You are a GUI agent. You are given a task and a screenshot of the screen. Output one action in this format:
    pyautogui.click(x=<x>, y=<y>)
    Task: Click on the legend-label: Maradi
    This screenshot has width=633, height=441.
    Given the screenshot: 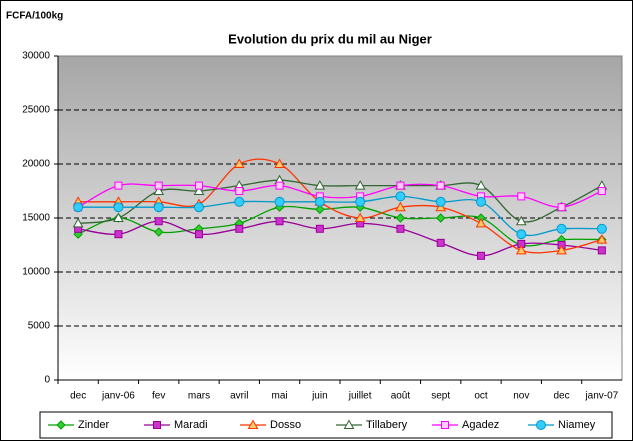 What is the action you would take?
    pyautogui.click(x=191, y=425)
    